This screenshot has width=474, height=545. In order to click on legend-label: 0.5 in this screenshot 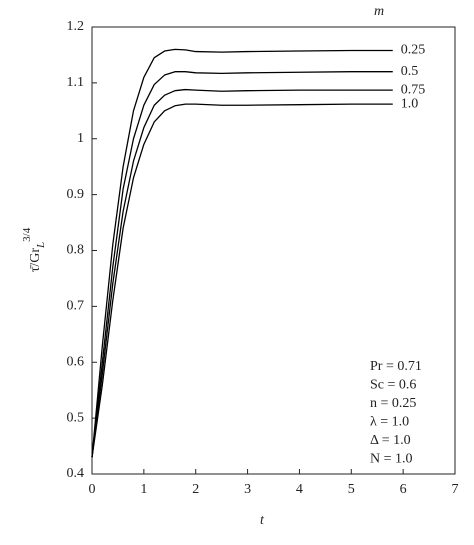, I will do `click(410, 71)`.